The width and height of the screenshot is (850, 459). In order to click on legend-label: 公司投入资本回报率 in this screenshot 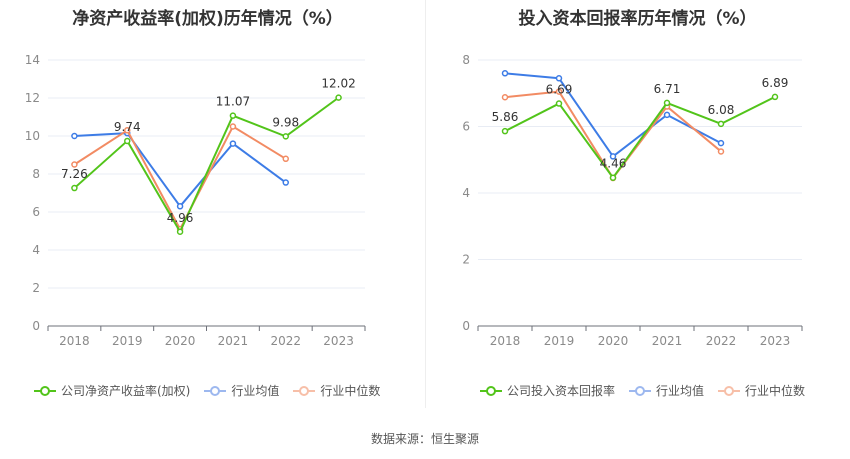, I will do `click(561, 391)`.